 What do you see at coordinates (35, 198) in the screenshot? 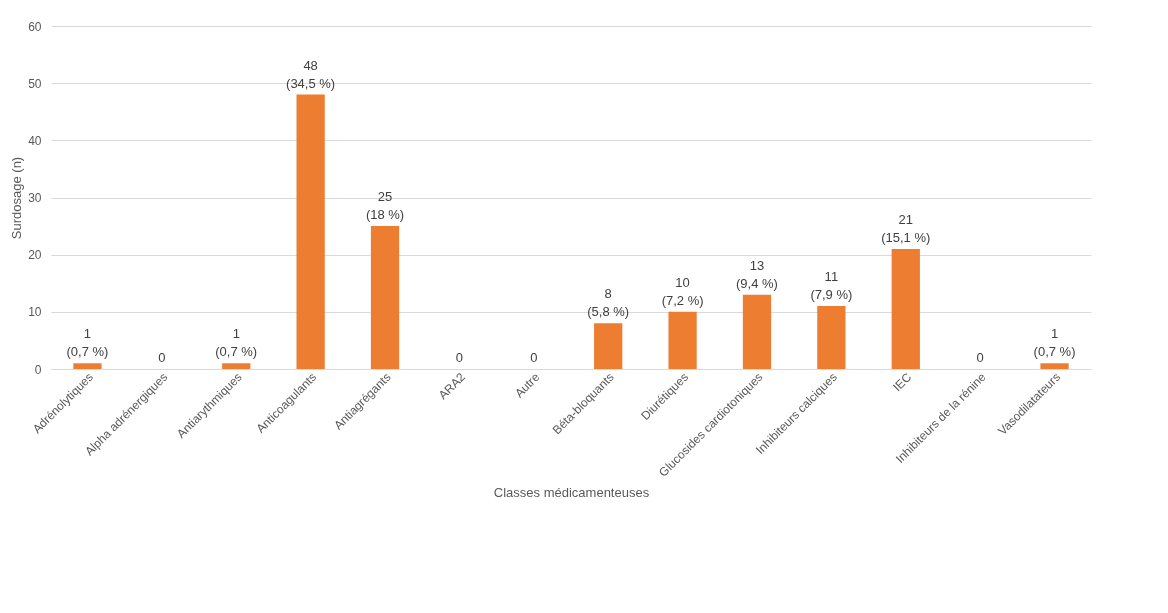
I see `y-tick-label: 30` at bounding box center [35, 198].